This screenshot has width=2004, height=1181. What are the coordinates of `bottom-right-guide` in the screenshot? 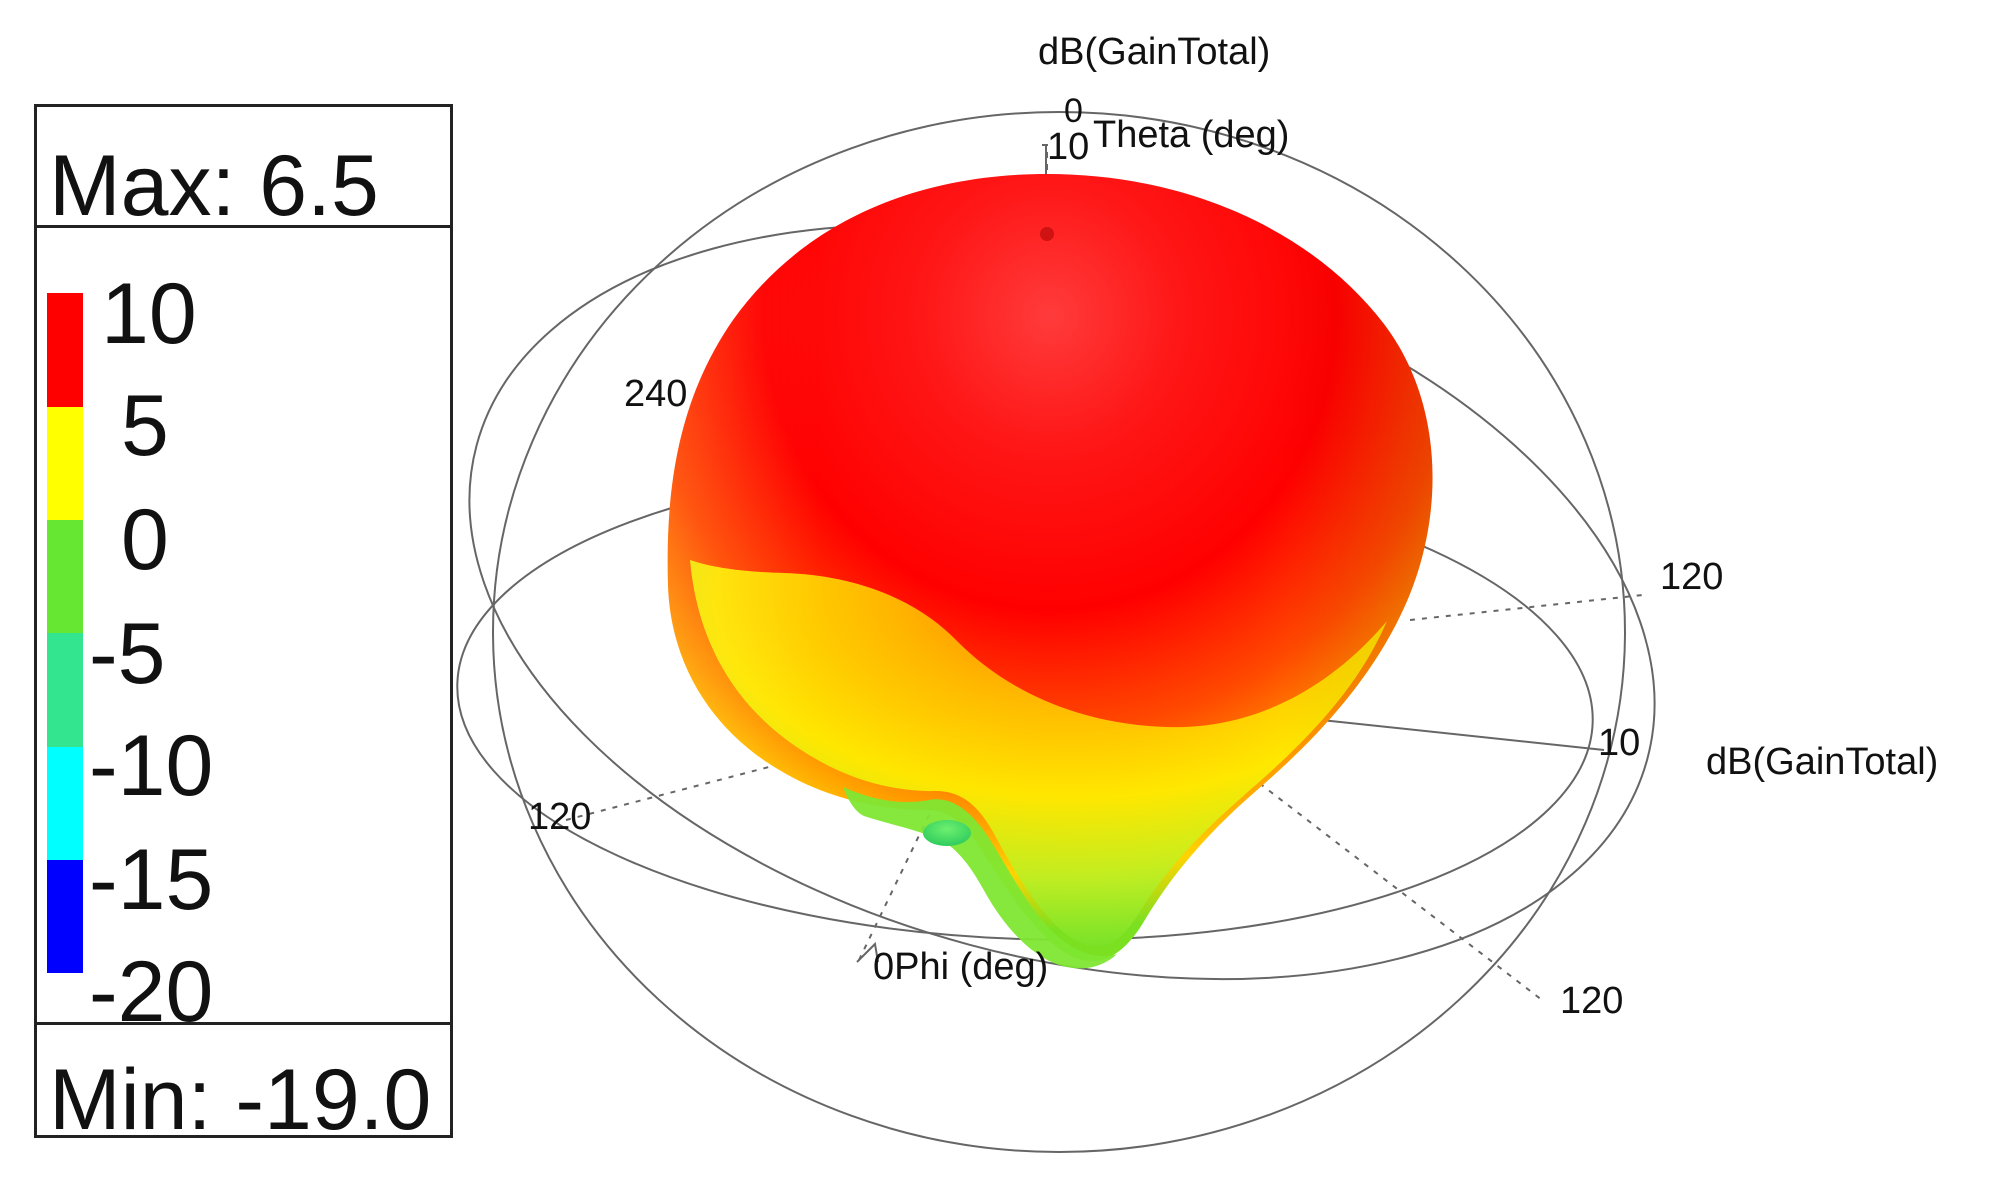 It's located at (1396, 888).